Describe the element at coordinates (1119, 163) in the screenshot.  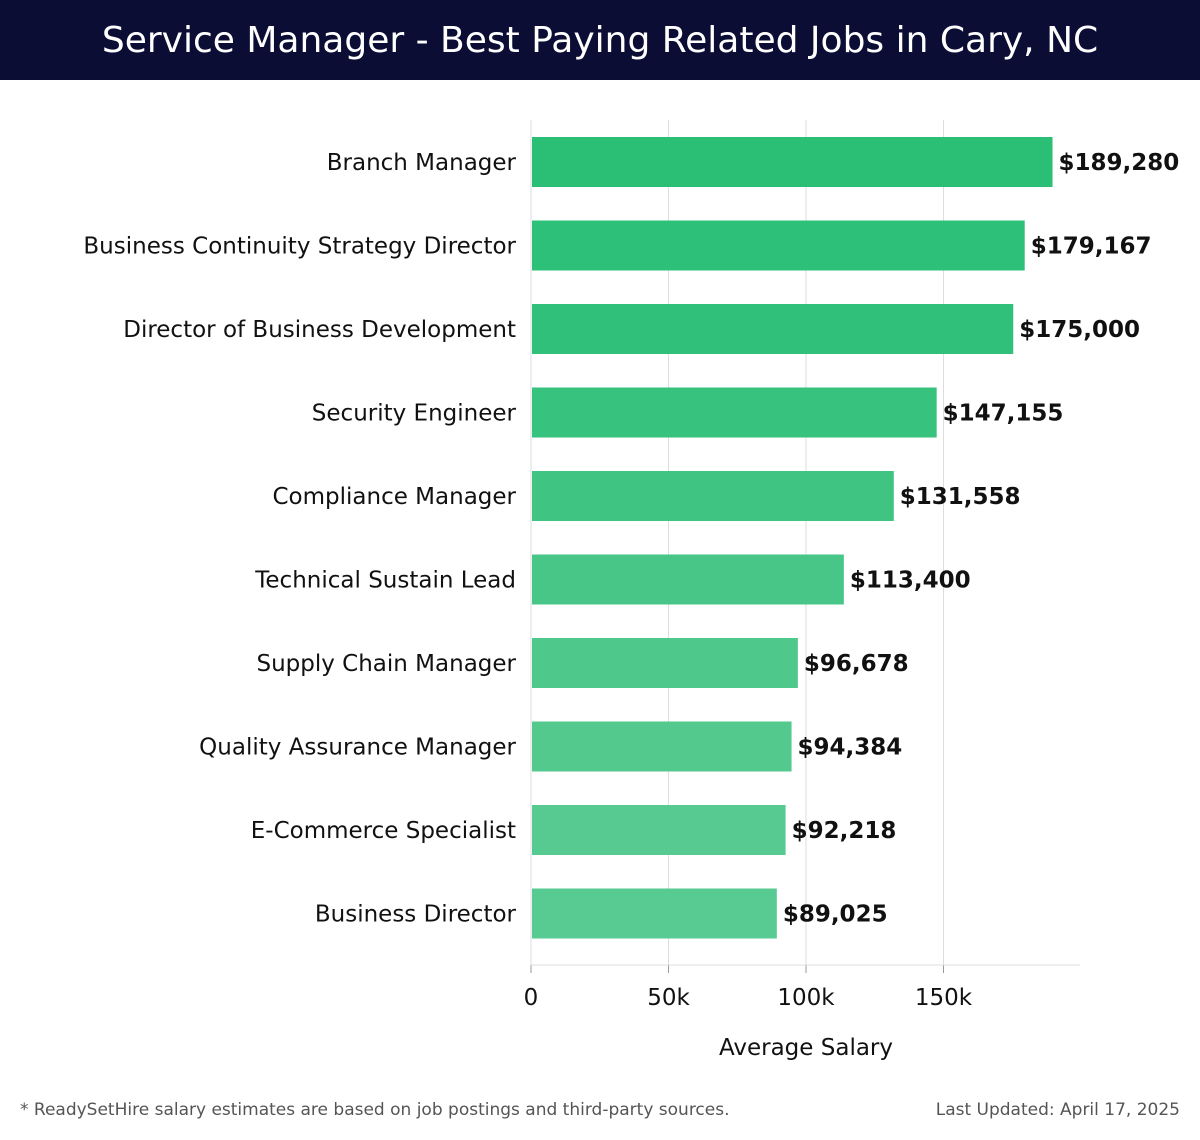
I see `value-label: $189,280` at that location.